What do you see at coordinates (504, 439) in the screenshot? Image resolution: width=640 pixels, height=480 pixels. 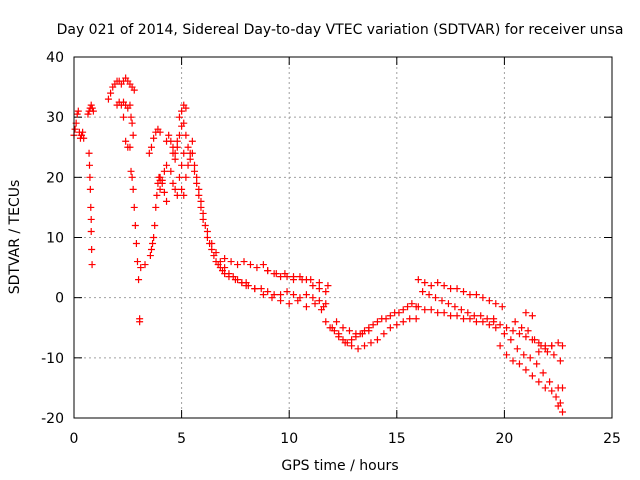 I see `x-tick-label: 20` at bounding box center [504, 439].